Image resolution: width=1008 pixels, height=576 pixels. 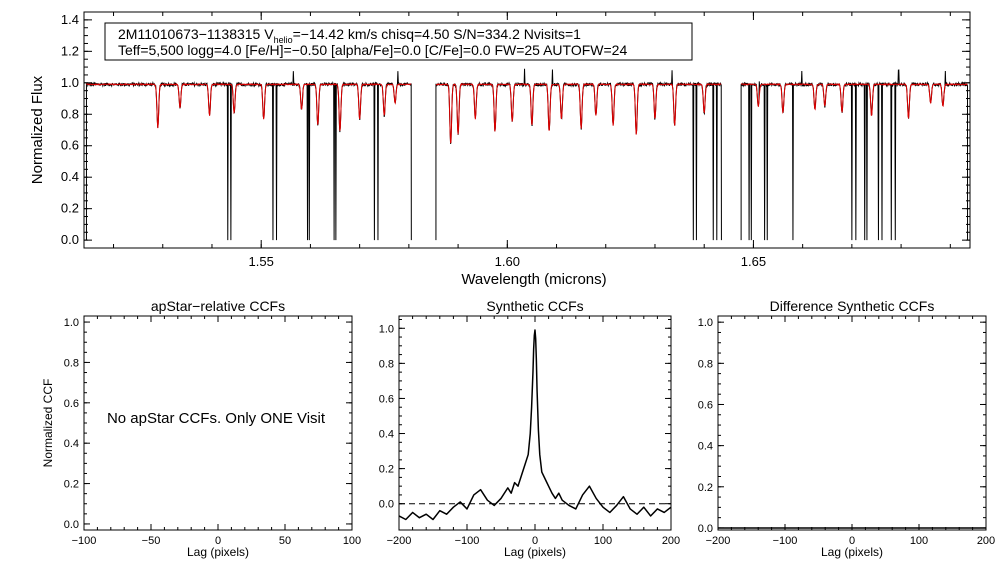 What do you see at coordinates (386, 505) in the screenshot?
I see `synthetic-ccf-y-tick-label: 0.0` at bounding box center [386, 505].